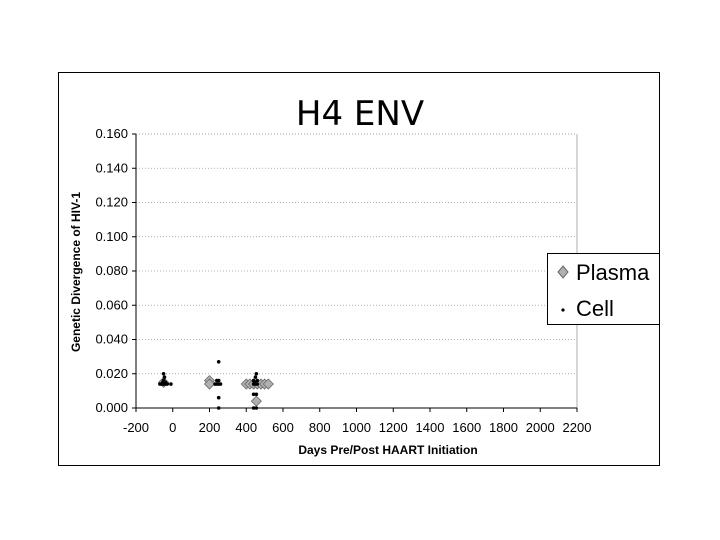  What do you see at coordinates (563, 310) in the screenshot?
I see `legend-cell-marker` at bounding box center [563, 310].